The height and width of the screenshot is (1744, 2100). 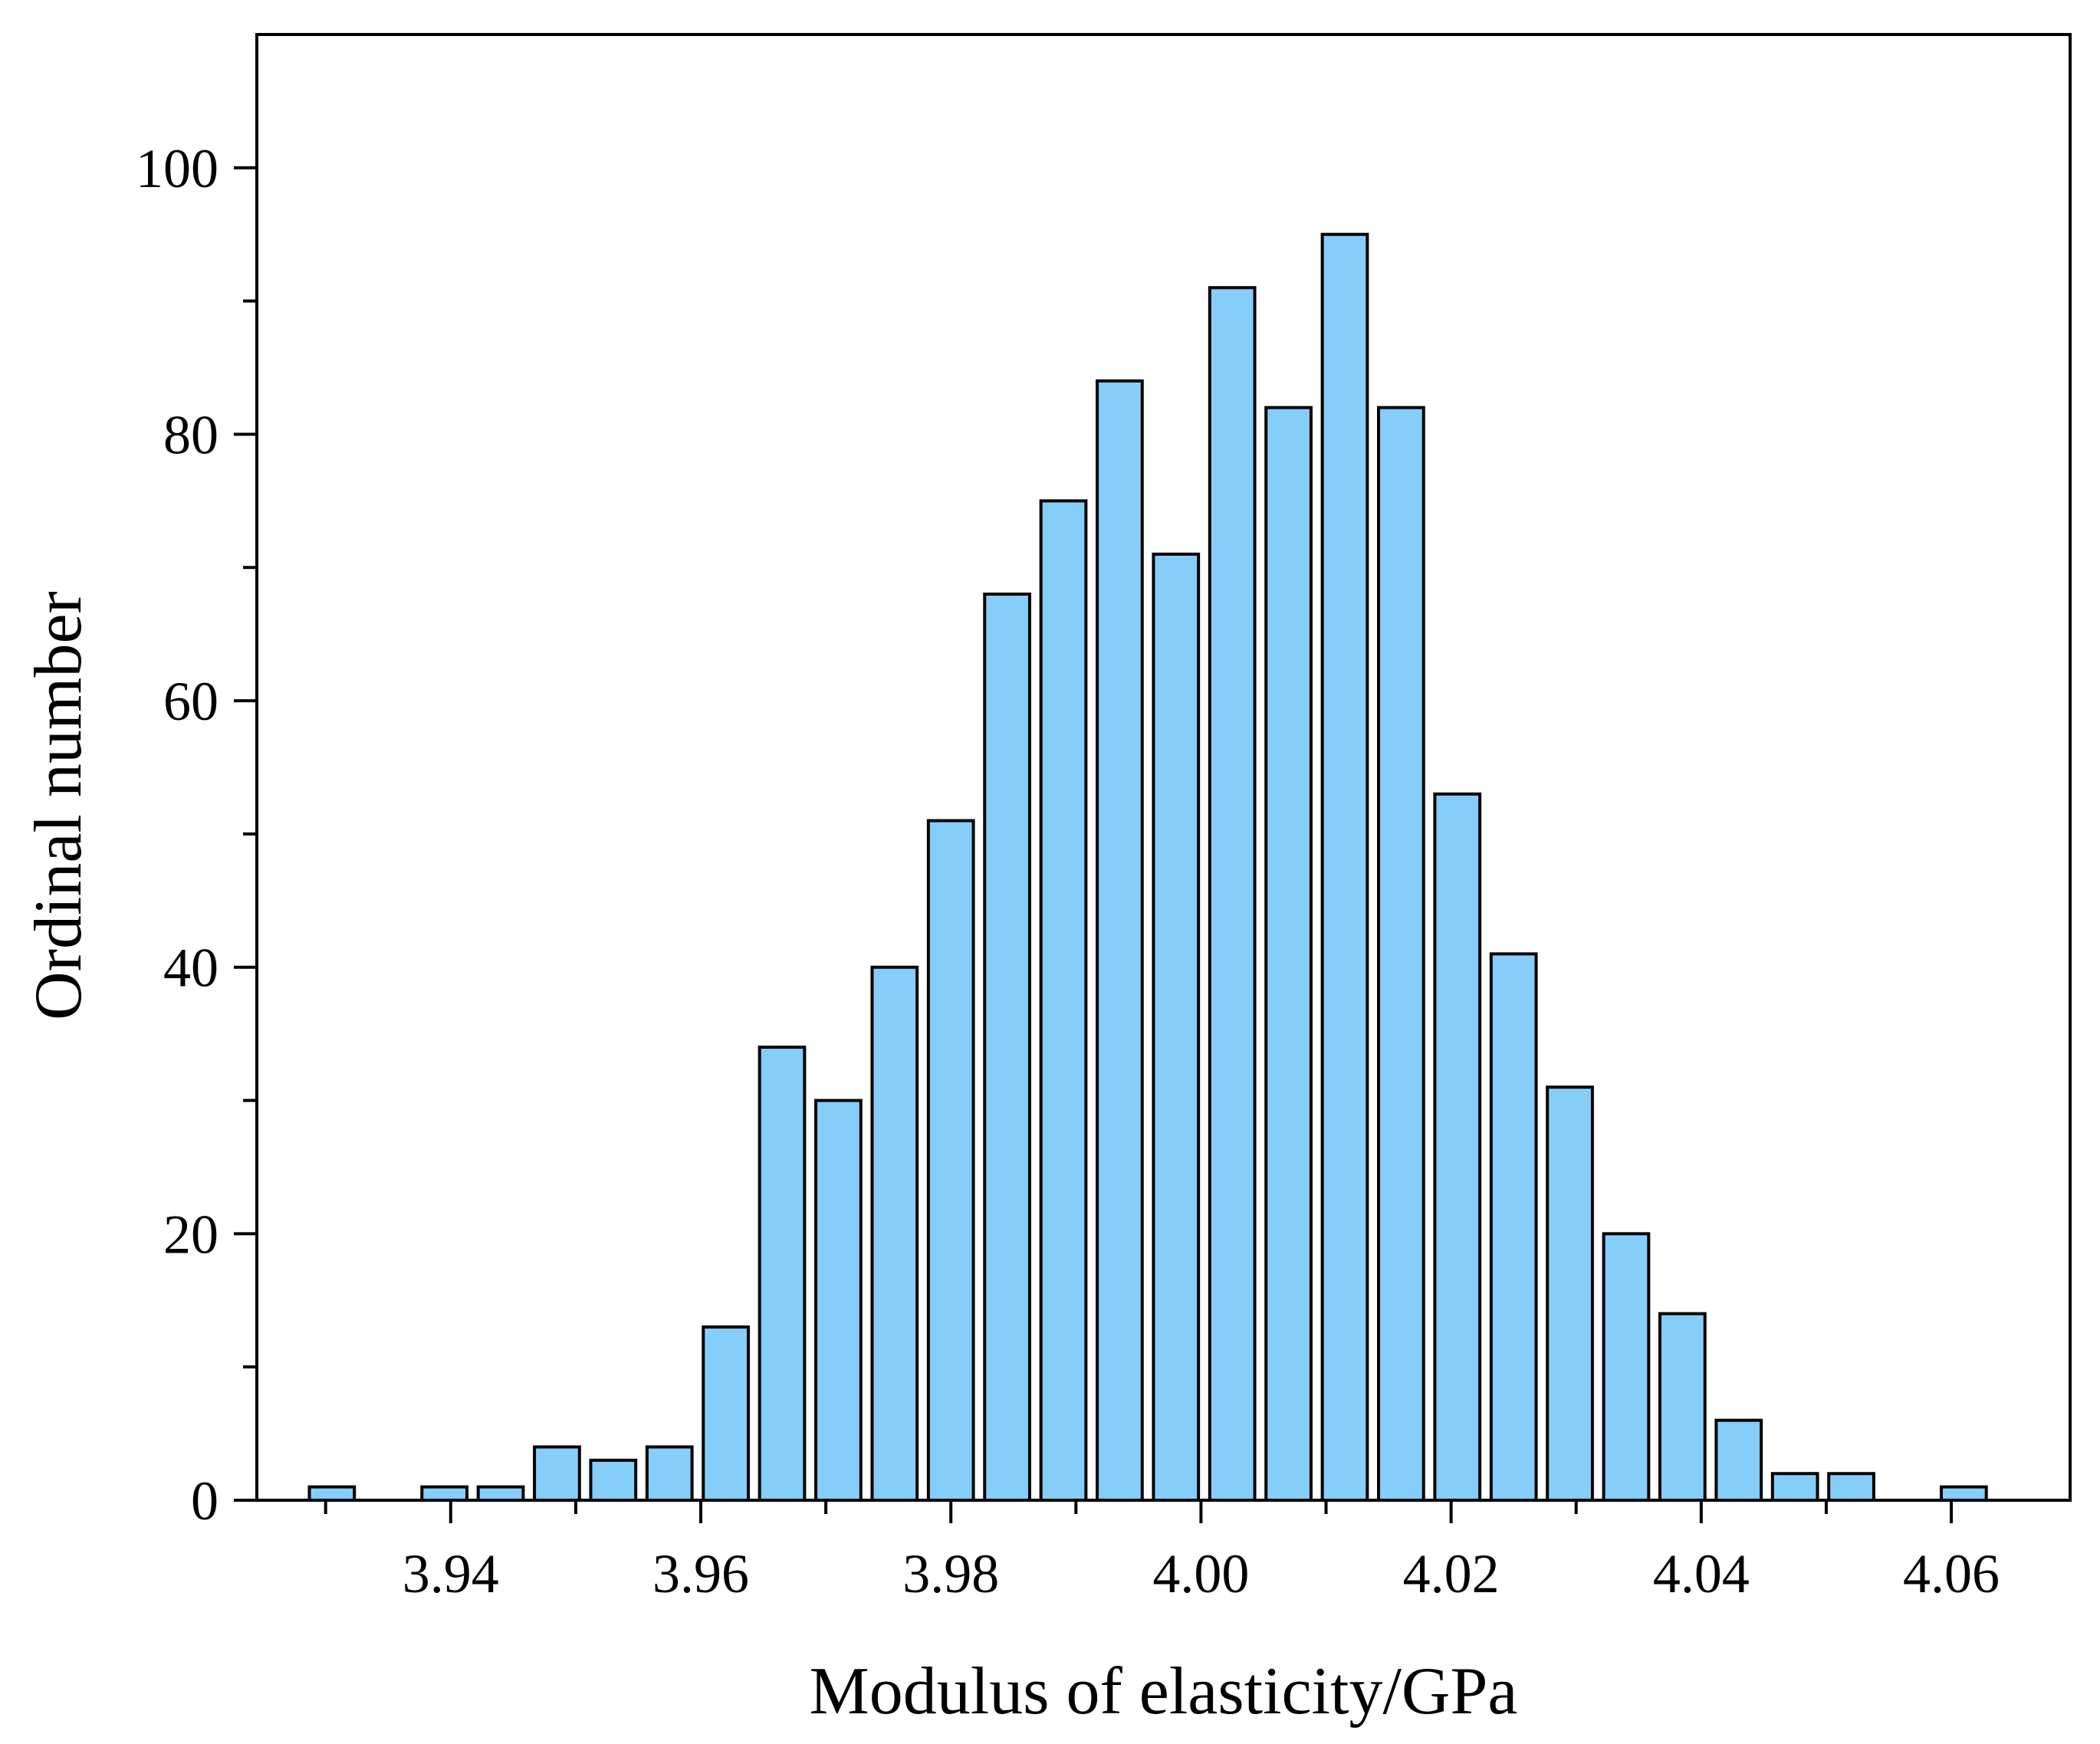 I want to click on x-tick-label: 4.04, so click(x=1701, y=1573).